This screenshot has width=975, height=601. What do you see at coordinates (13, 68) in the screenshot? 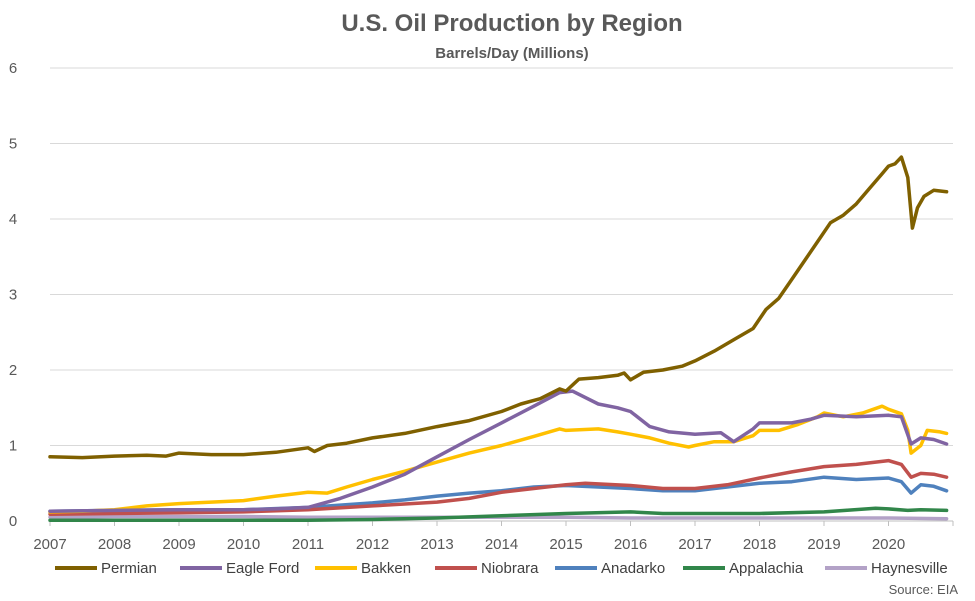
I see `y-tick-label: 6` at bounding box center [13, 68].